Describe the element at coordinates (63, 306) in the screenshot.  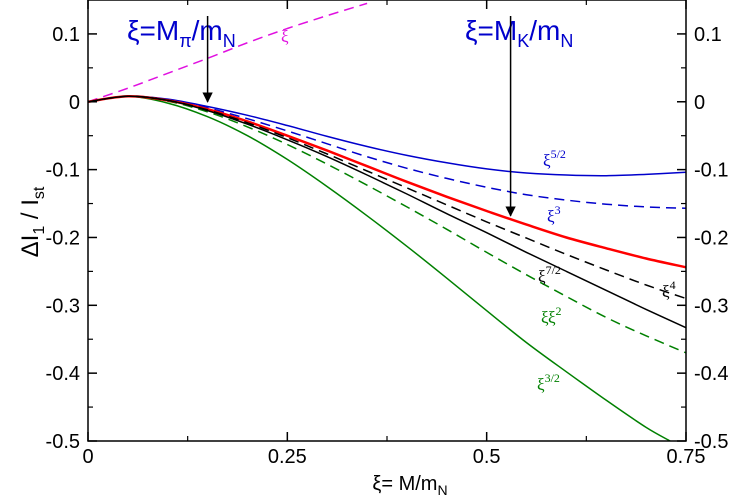
I see `y-tick-label-left: -0.3` at that location.